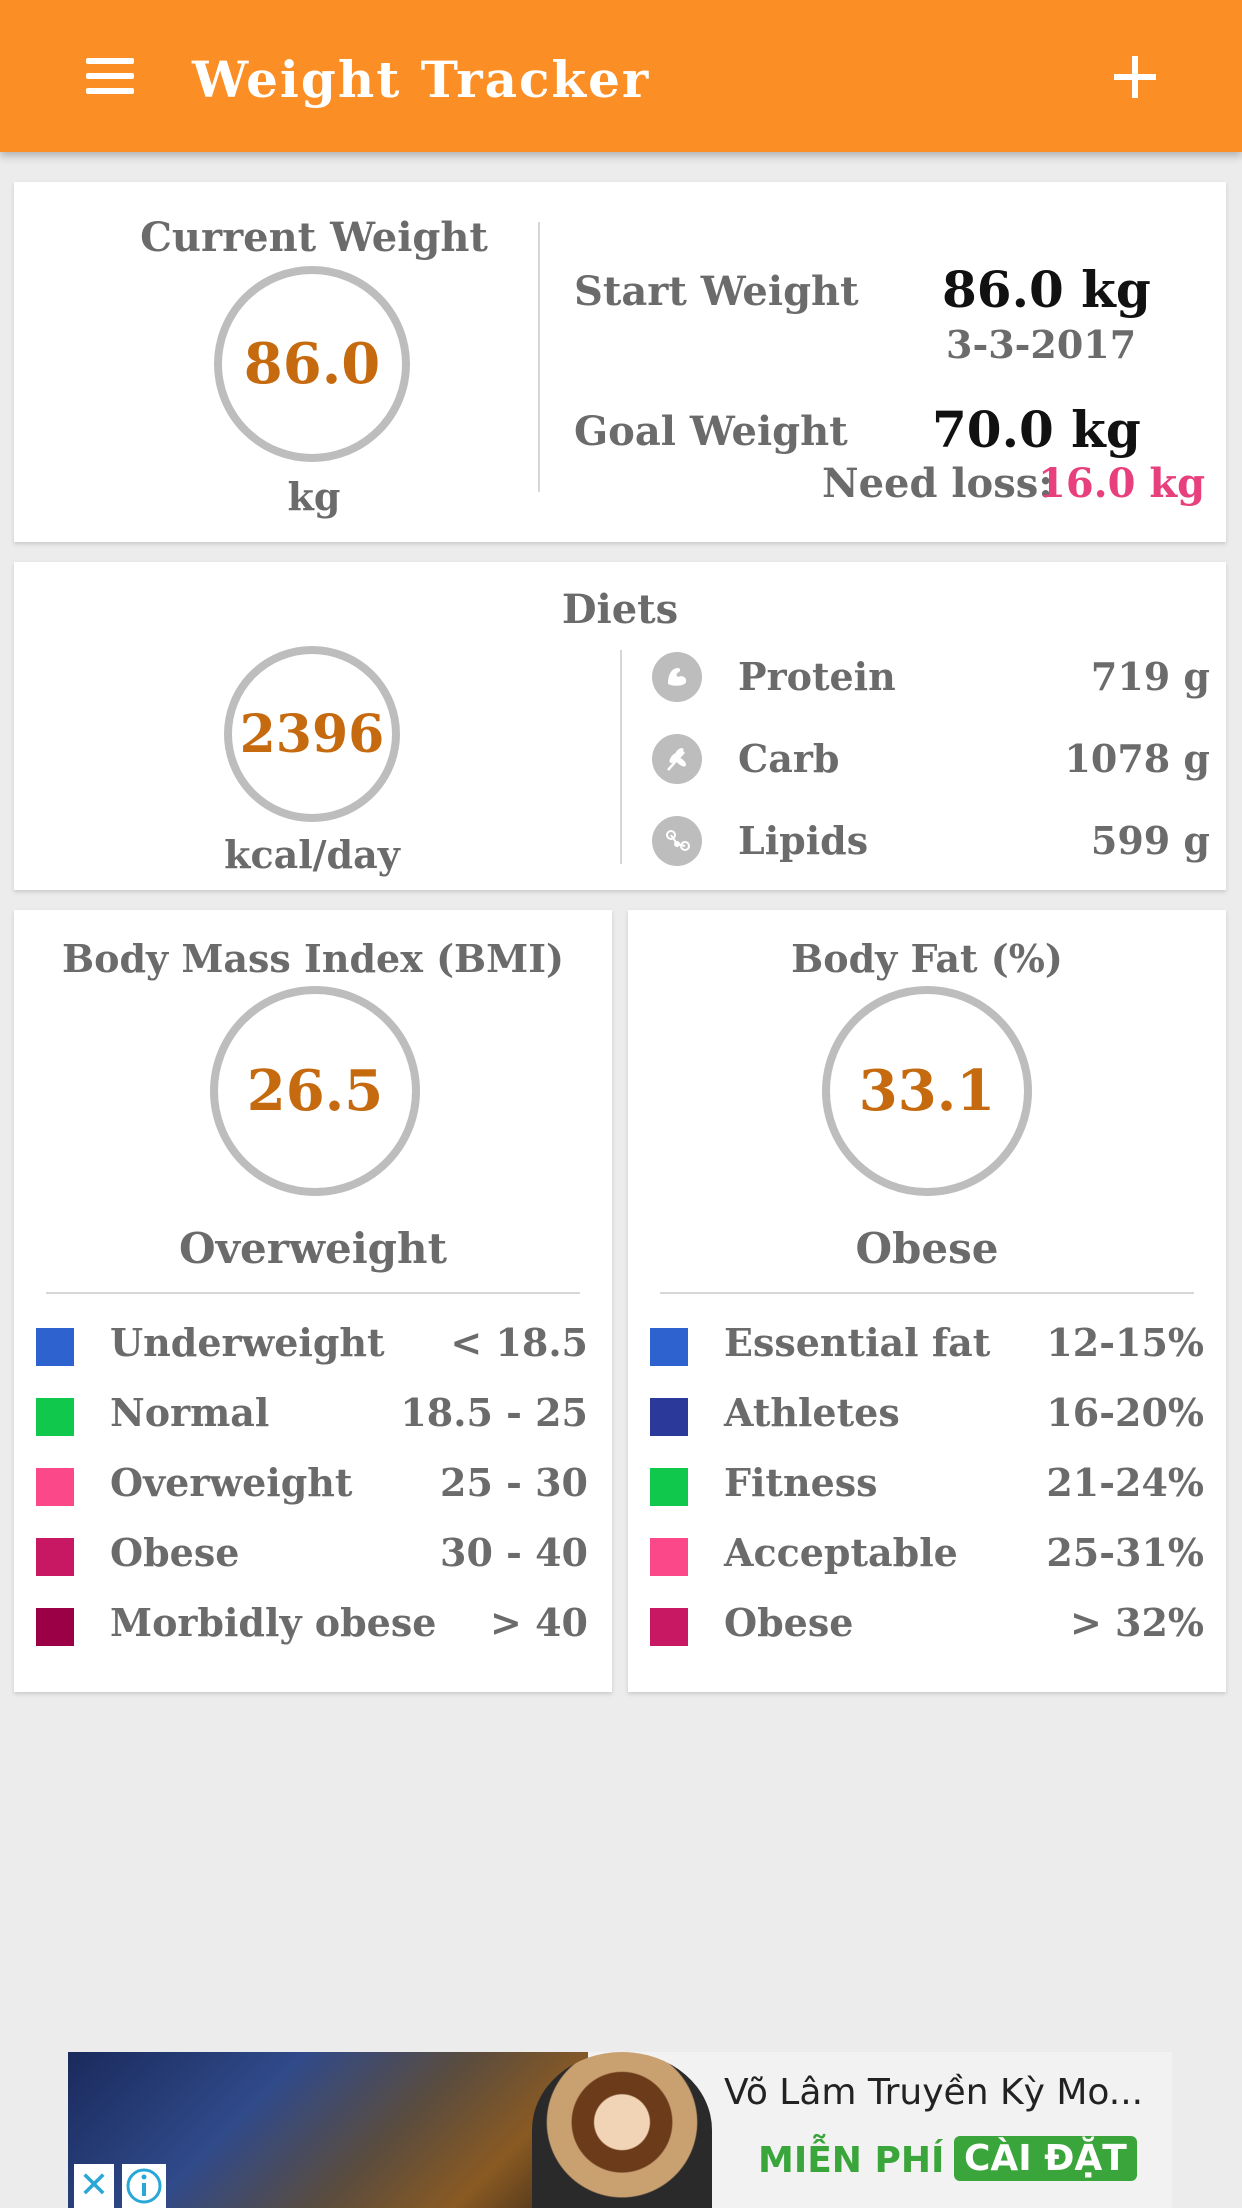  Describe the element at coordinates (514, 1552) in the screenshot. I see `bmi-legend-range: 30 - 40` at that location.